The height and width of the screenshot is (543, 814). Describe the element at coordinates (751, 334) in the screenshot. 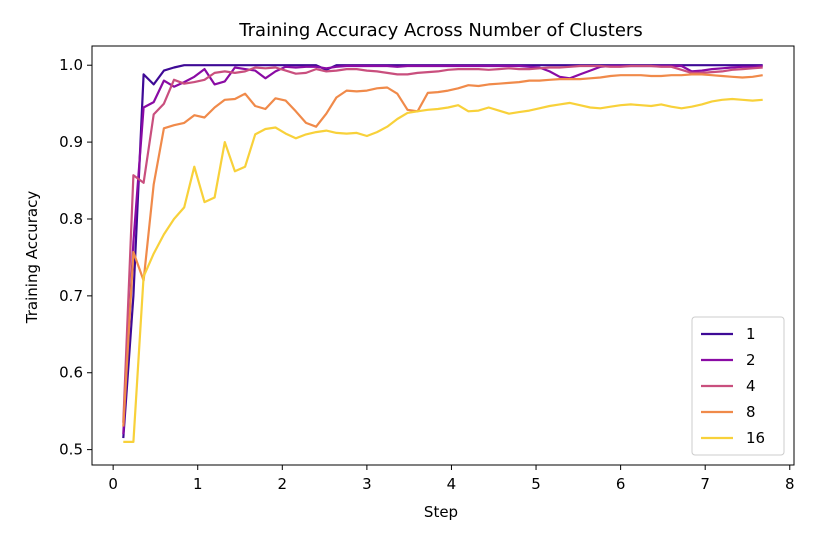

I see `legend-label-1: 1` at that location.